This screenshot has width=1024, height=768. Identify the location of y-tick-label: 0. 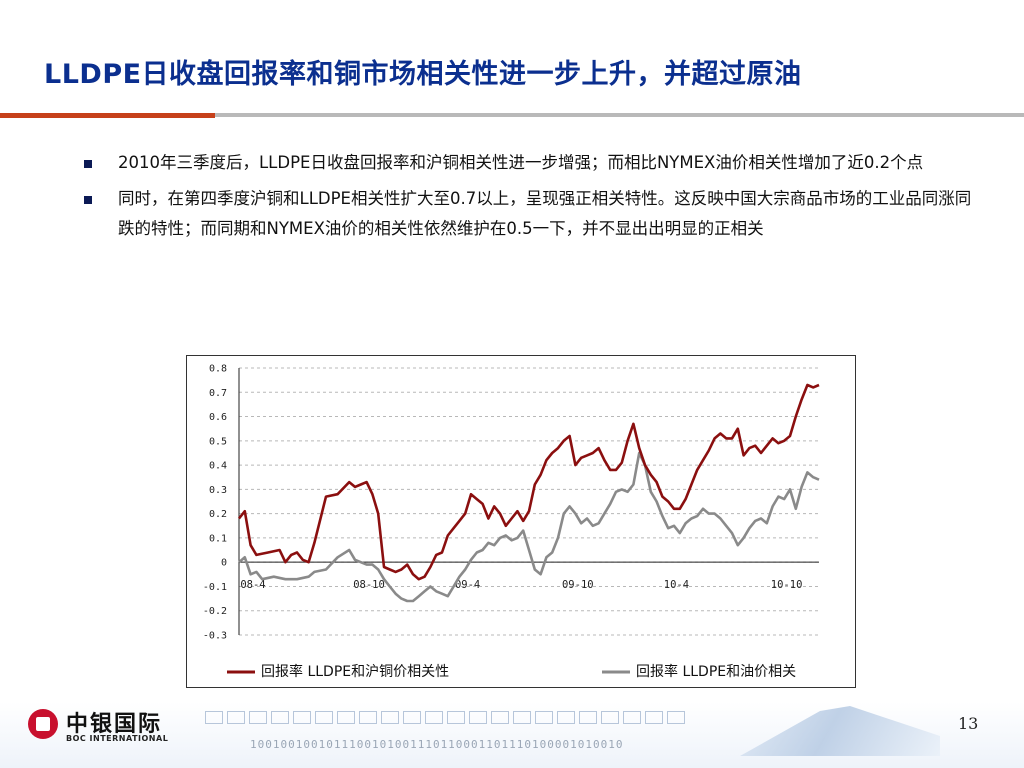
(224, 563).